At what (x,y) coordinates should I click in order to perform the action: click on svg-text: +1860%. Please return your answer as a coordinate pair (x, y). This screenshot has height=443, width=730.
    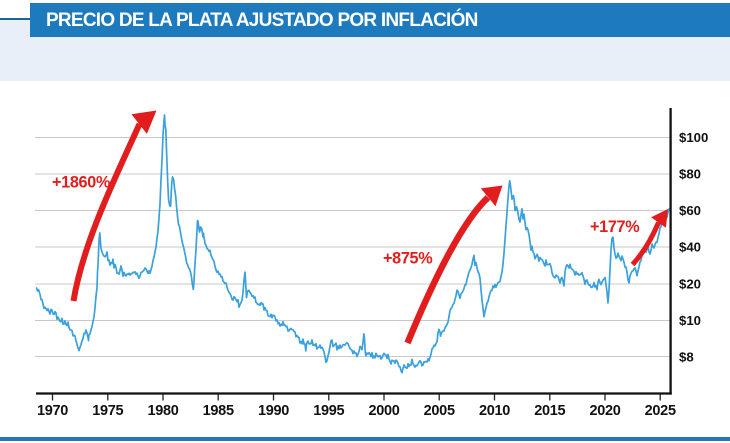
    Looking at the image, I should click on (81, 183).